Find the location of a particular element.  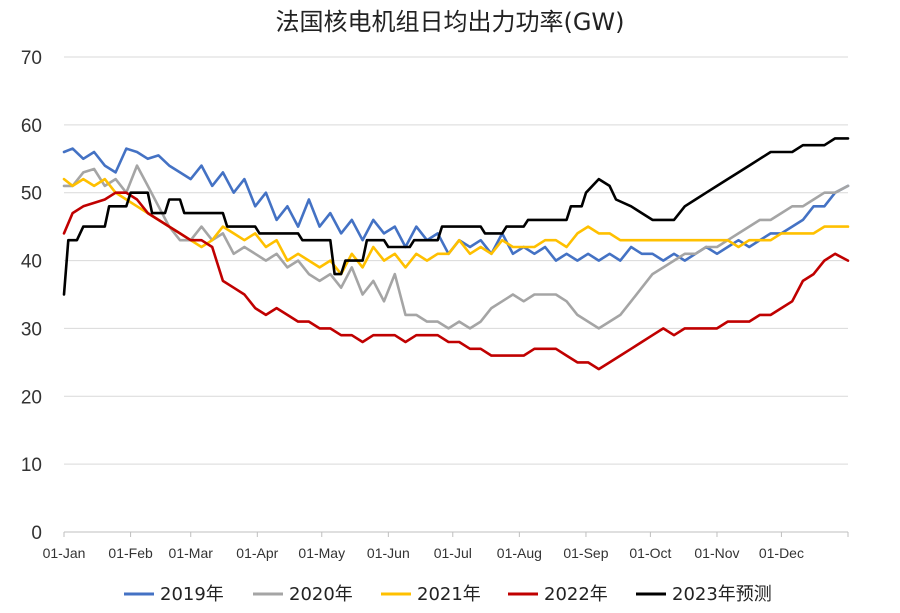

x-tick-label: 01-Oct is located at coordinates (650, 553).